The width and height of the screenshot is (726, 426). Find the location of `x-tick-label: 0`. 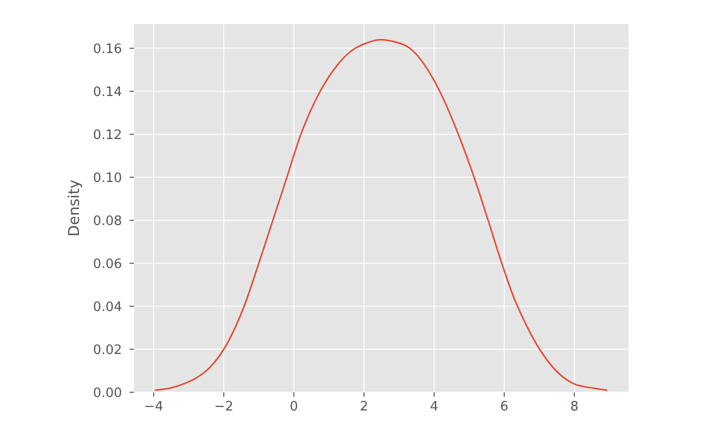

x-tick-label: 0 is located at coordinates (294, 406).